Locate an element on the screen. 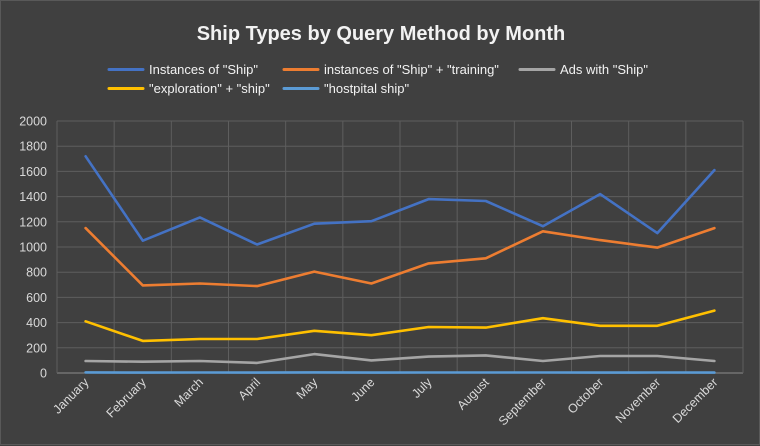  x-tick-label: September is located at coordinates (522, 401).